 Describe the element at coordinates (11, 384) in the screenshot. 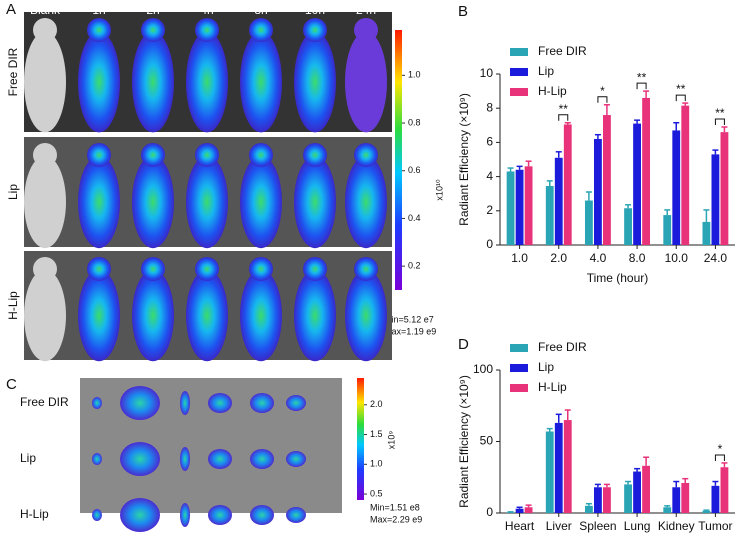

I see `panel-label: C` at that location.